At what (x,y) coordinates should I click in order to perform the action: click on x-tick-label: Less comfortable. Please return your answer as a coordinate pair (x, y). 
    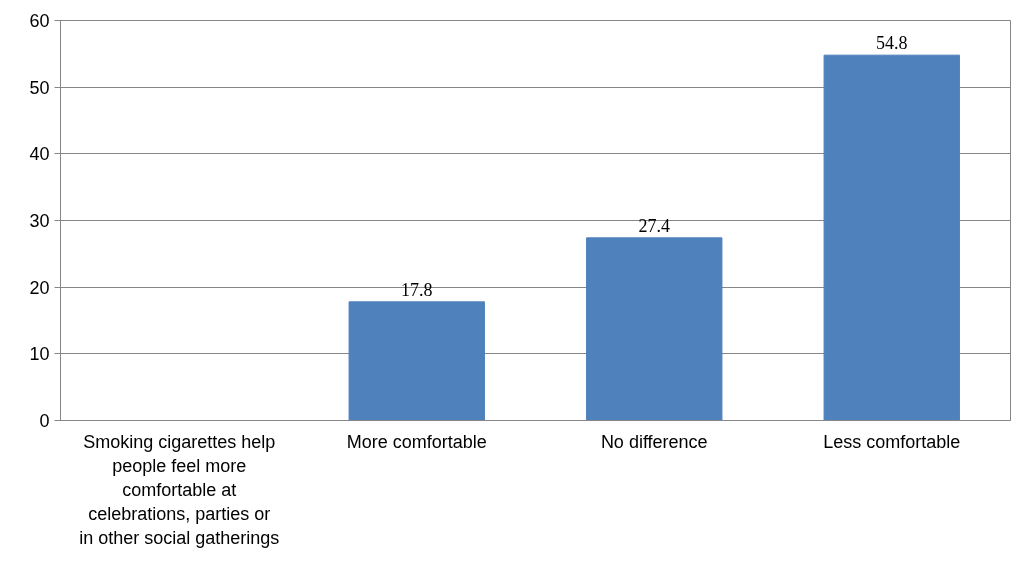
    Looking at the image, I should click on (892, 441).